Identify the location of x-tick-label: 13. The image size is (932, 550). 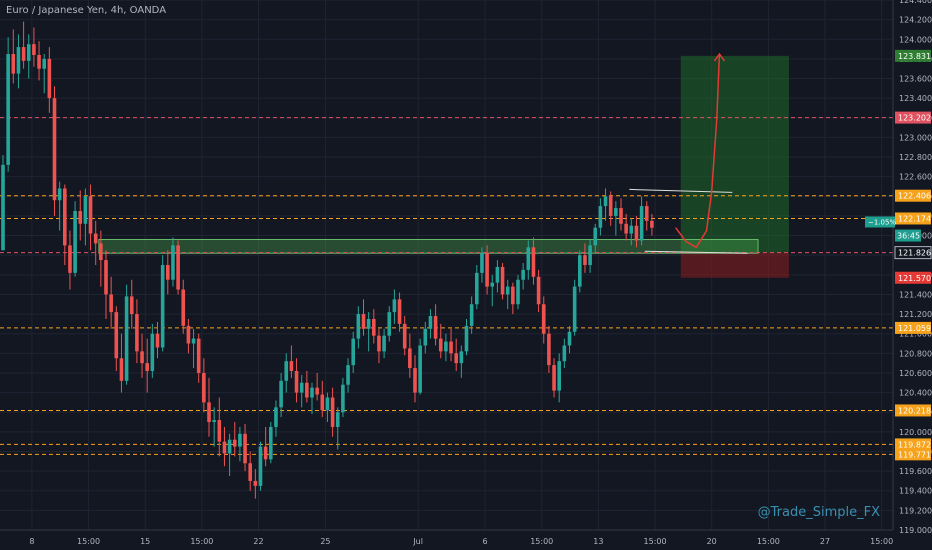
(598, 541).